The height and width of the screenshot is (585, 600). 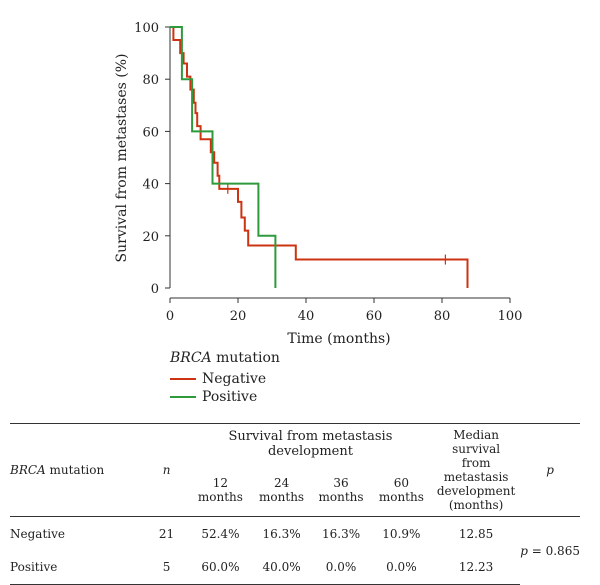 I want to click on legend-item-negative: Negative, so click(x=225, y=379).